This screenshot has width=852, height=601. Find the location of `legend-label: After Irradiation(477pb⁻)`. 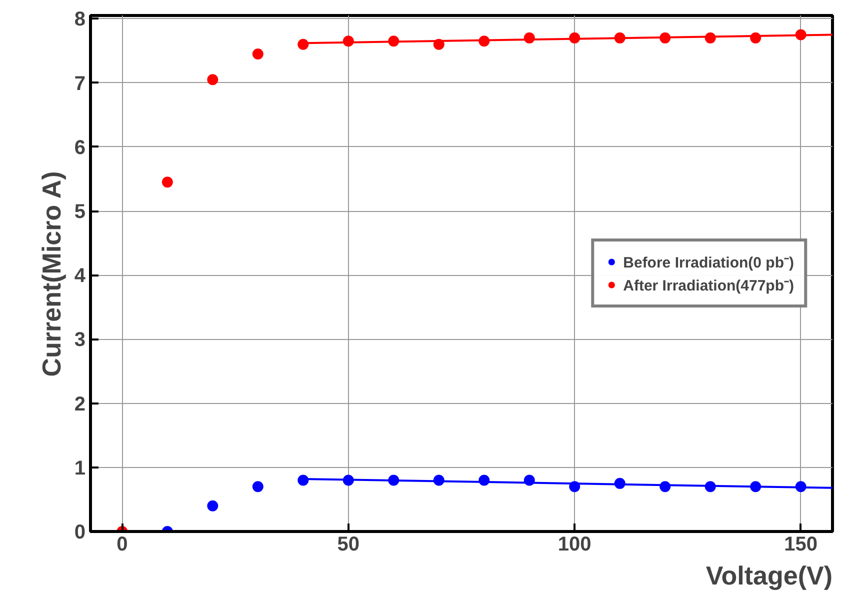

legend-label: After Irradiation(477pb⁻) is located at coordinates (708, 285).